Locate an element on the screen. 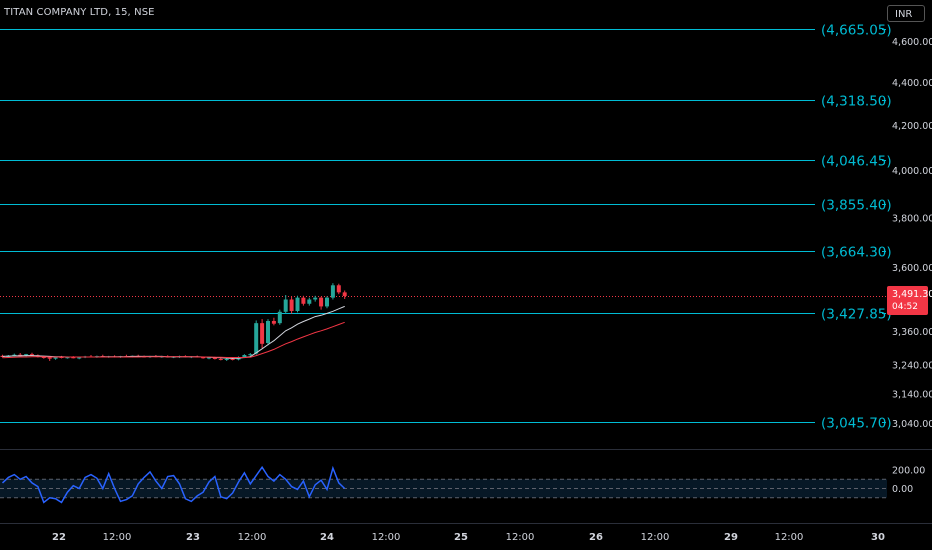 This screenshot has height=550, width=932. price-tick-label: 4,000.00 is located at coordinates (912, 171).